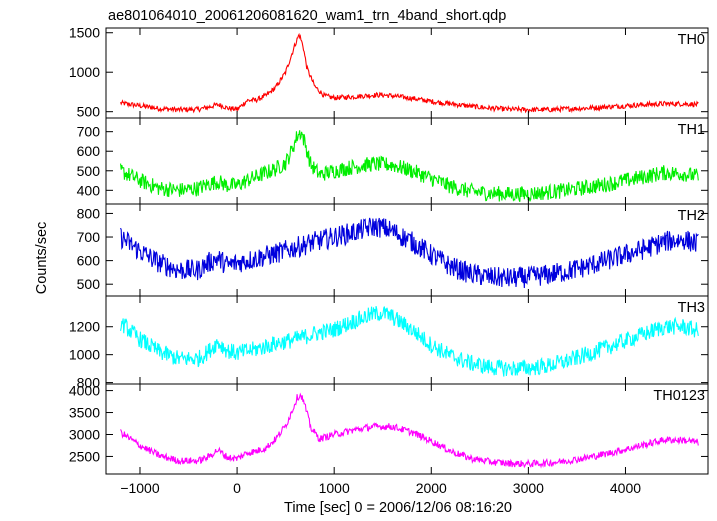 The height and width of the screenshot is (521, 717). What do you see at coordinates (625, 488) in the screenshot?
I see `x-tick-label: 4000` at bounding box center [625, 488].